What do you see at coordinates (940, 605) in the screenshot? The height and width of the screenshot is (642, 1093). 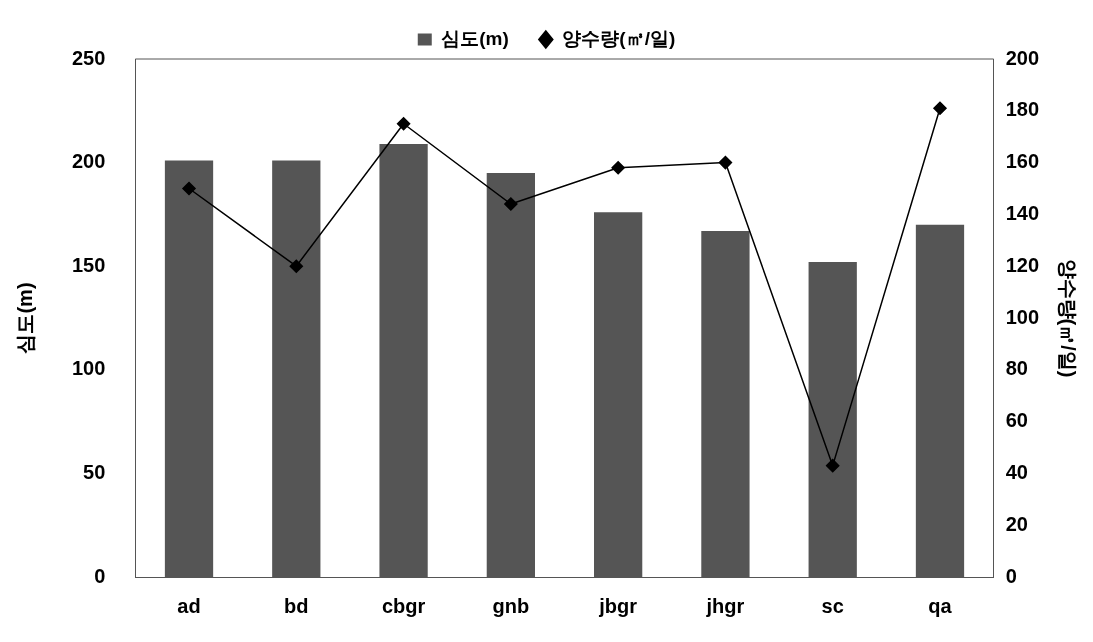 I see `x-tick-label: qa` at bounding box center [940, 605].